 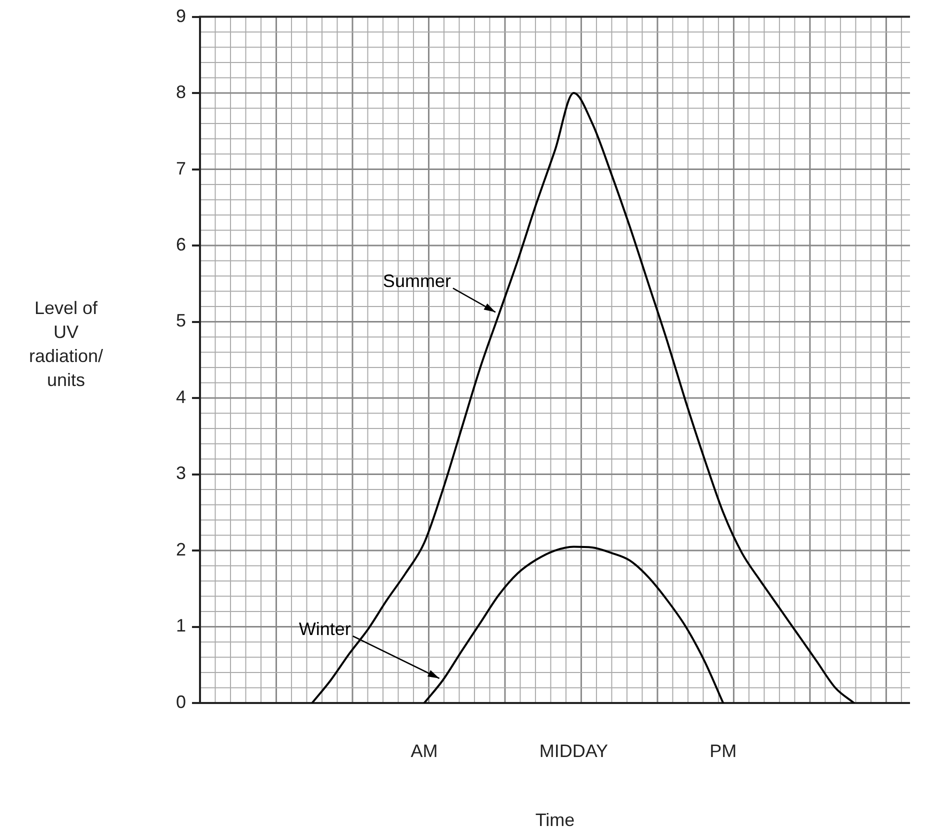 What do you see at coordinates (181, 473) in the screenshot?
I see `y-tick-label: 3` at bounding box center [181, 473].